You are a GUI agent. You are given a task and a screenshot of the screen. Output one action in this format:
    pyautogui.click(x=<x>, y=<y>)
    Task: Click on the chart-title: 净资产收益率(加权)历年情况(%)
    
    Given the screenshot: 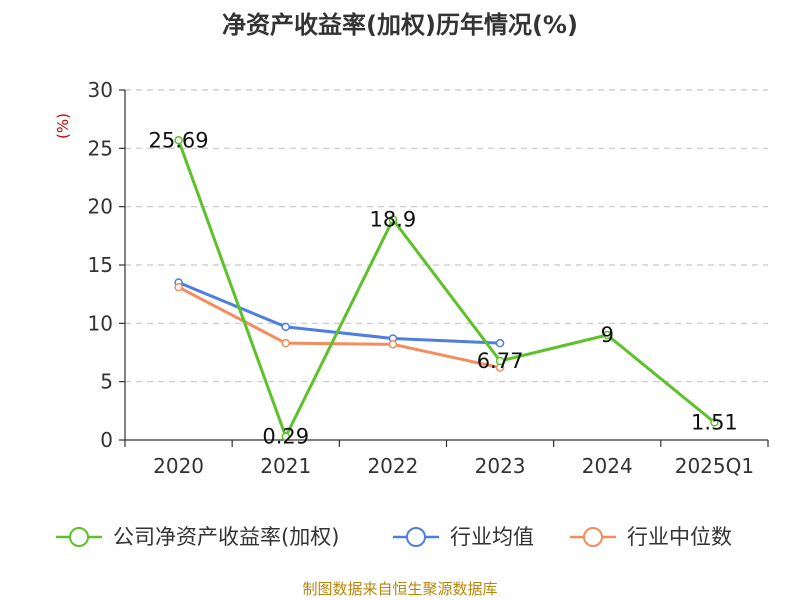 What is the action you would take?
    pyautogui.click(x=400, y=25)
    